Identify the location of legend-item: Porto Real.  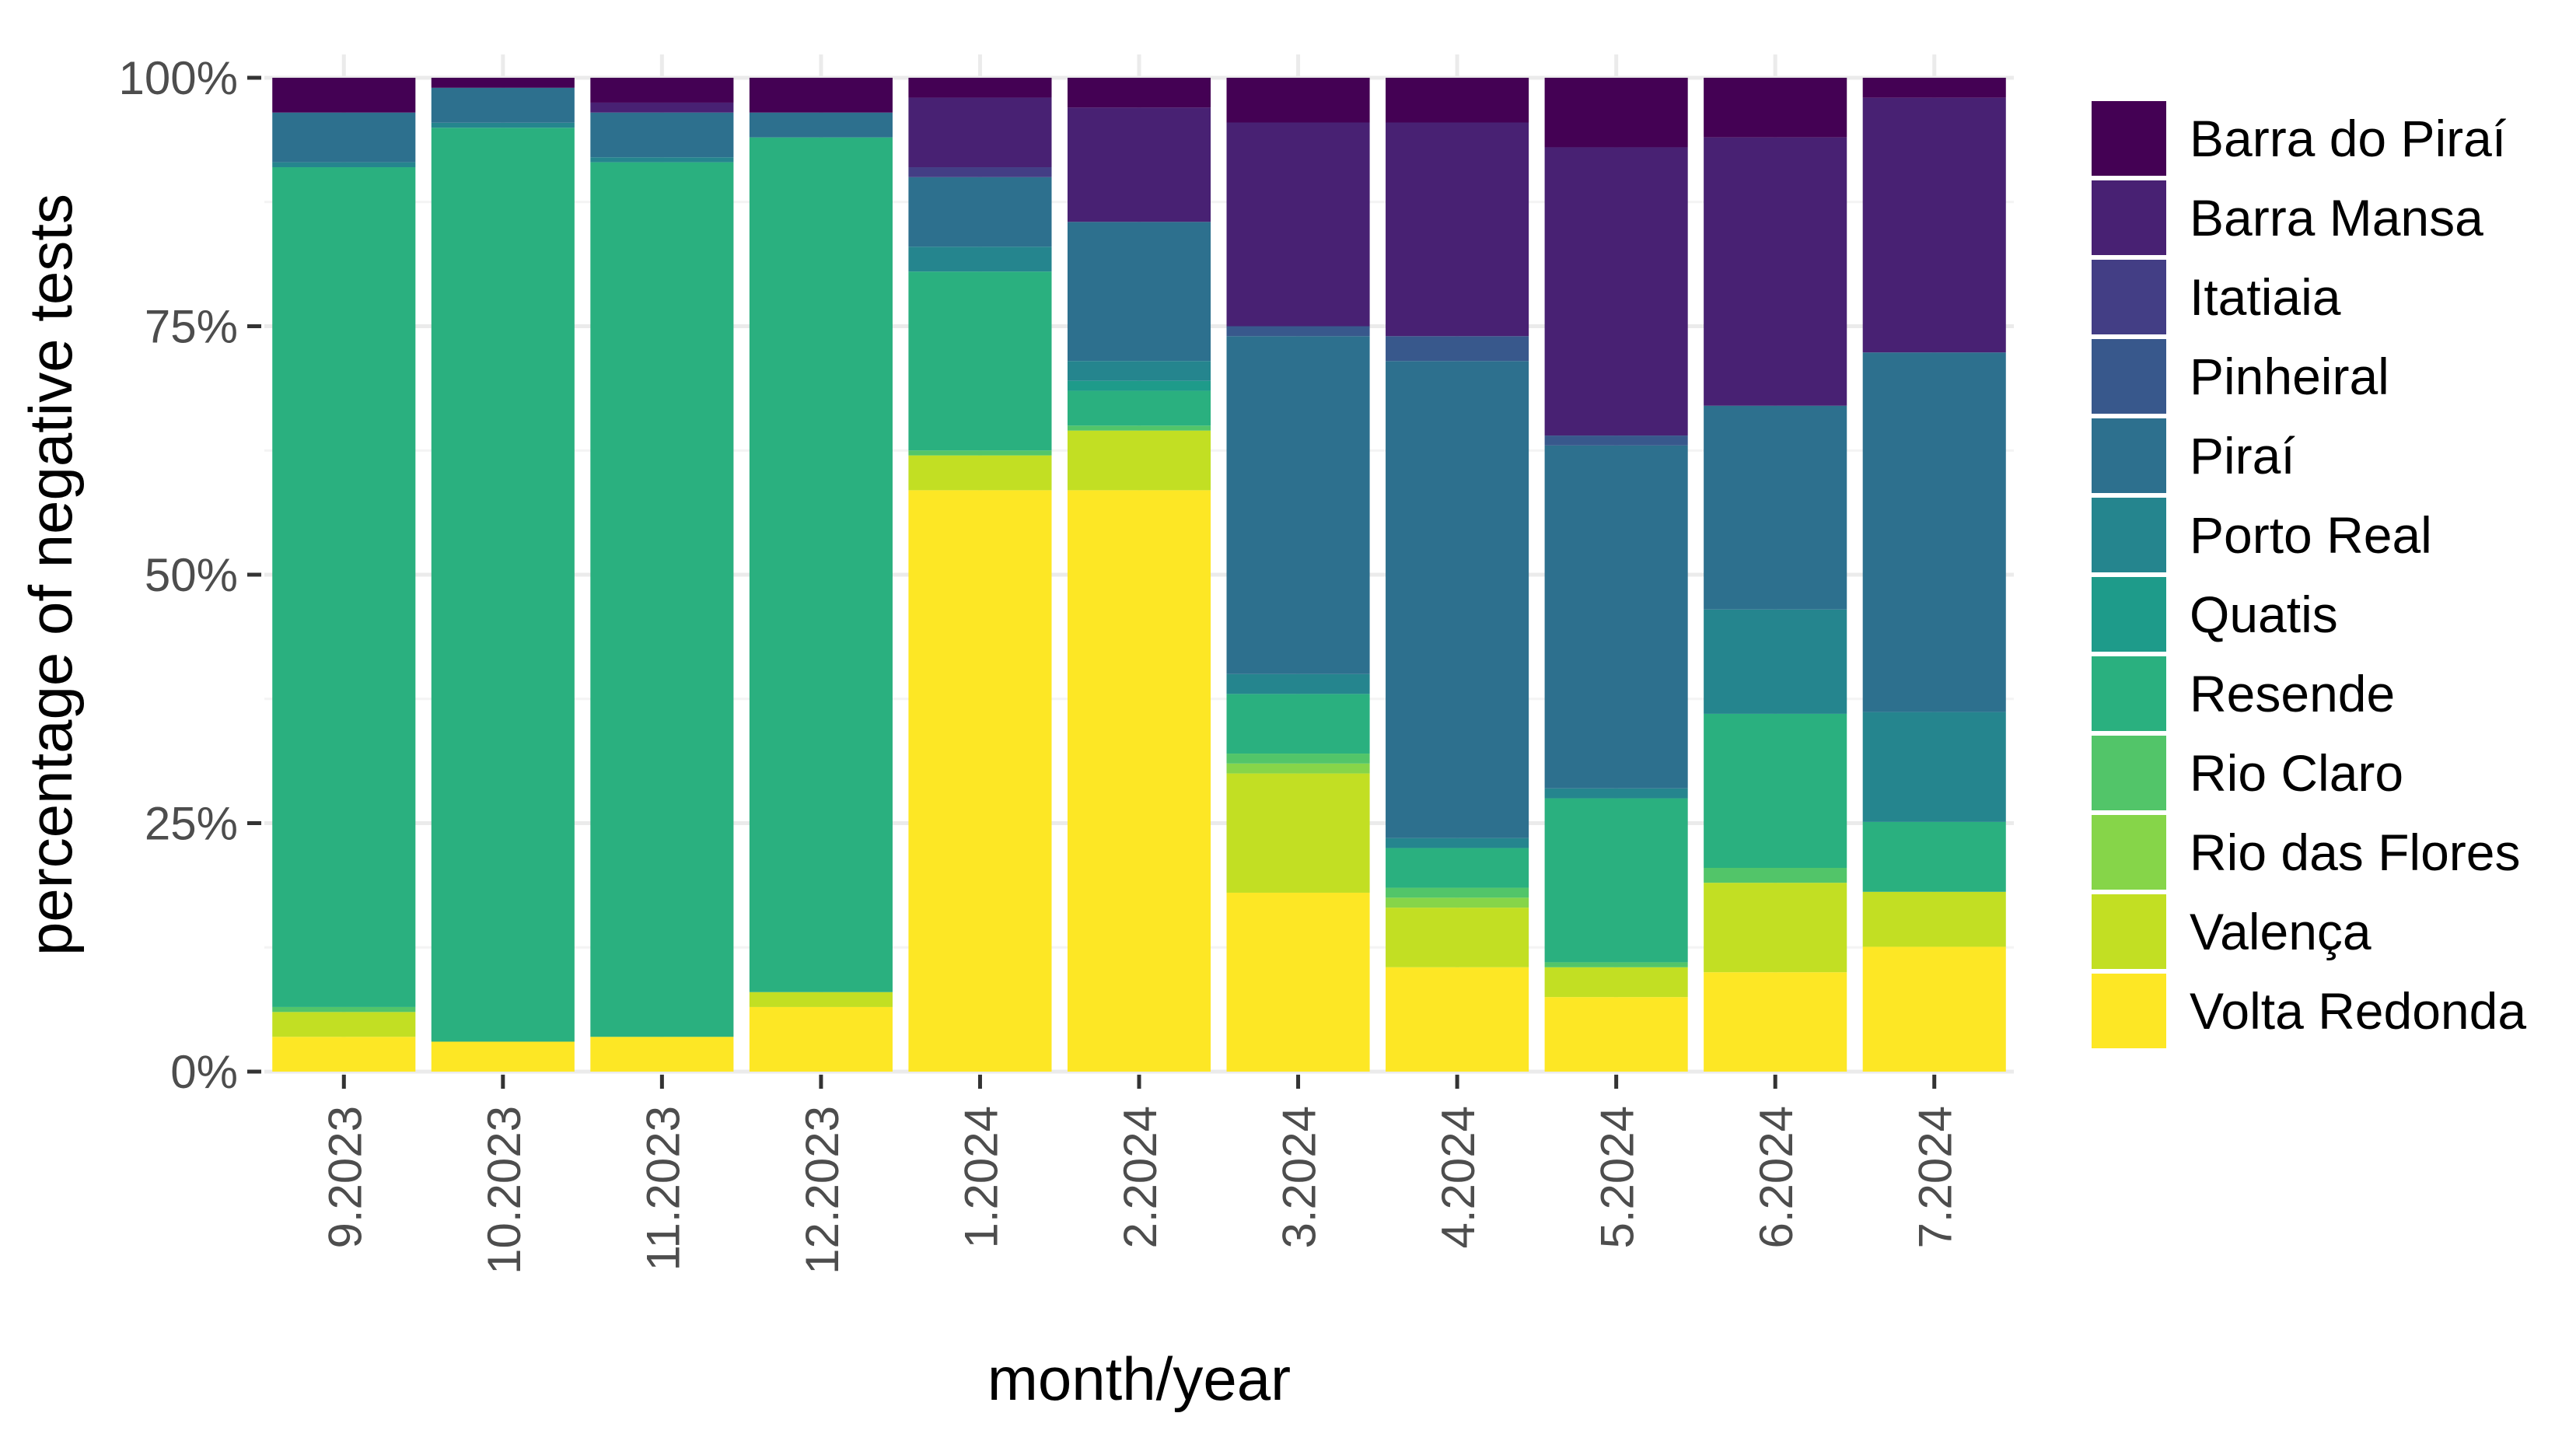
(2262, 535).